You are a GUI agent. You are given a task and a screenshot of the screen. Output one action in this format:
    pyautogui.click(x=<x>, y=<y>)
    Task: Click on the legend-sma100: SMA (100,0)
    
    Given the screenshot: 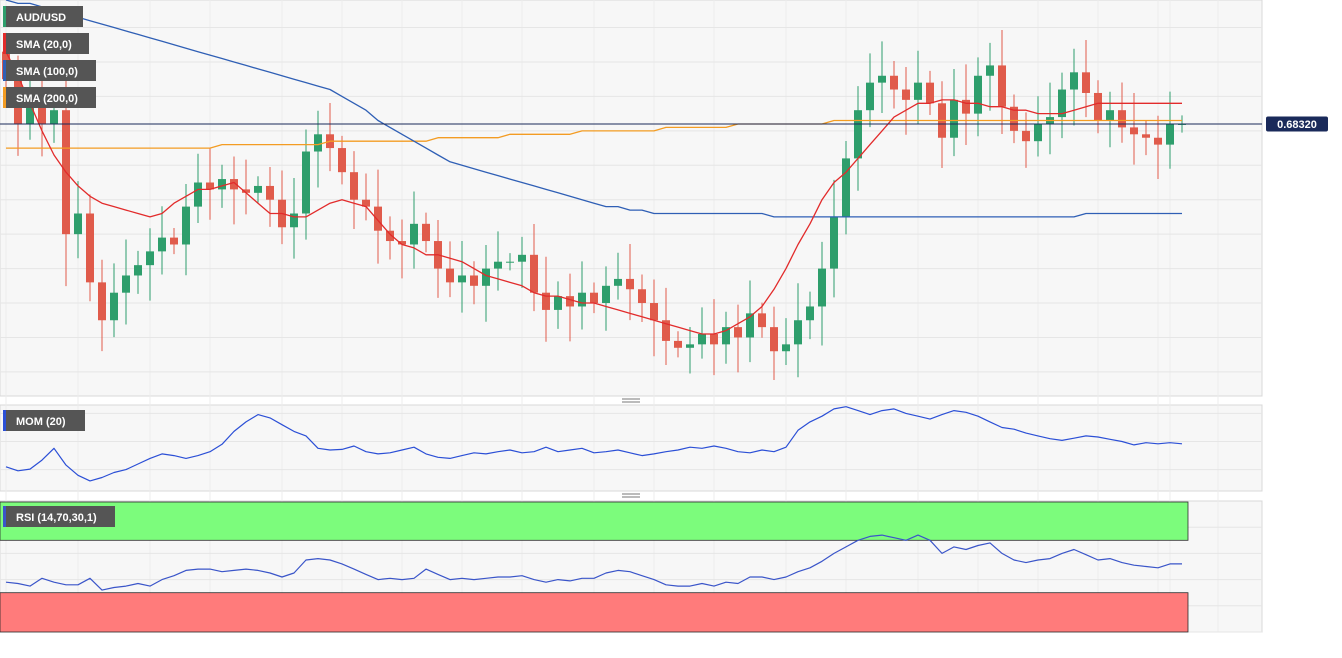 What is the action you would take?
    pyautogui.click(x=49, y=70)
    